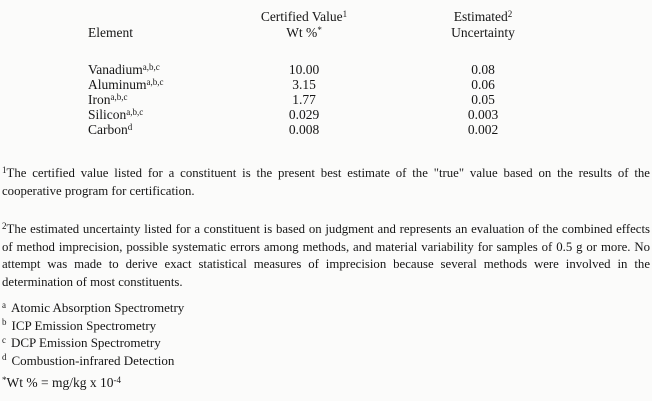  Describe the element at coordinates (99, 99) in the screenshot. I see `element-name: Iron` at that location.